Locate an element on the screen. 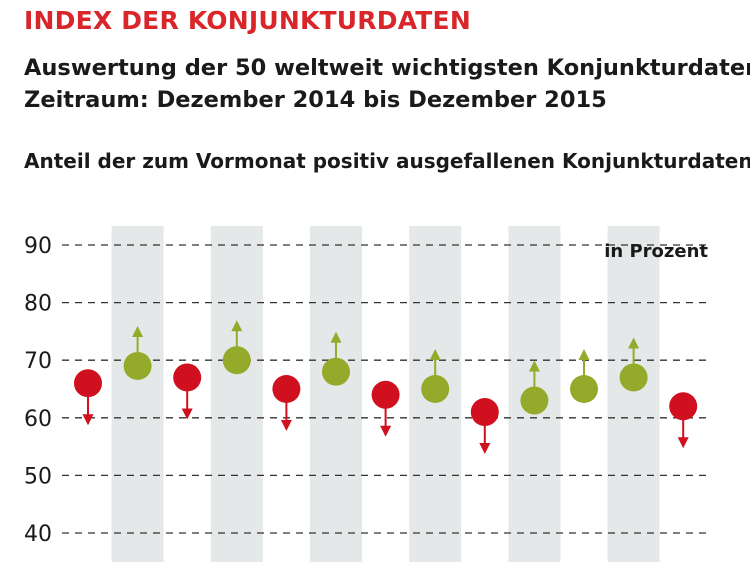 This screenshot has width=750, height=562. y-tick-label: 40 is located at coordinates (38, 534).